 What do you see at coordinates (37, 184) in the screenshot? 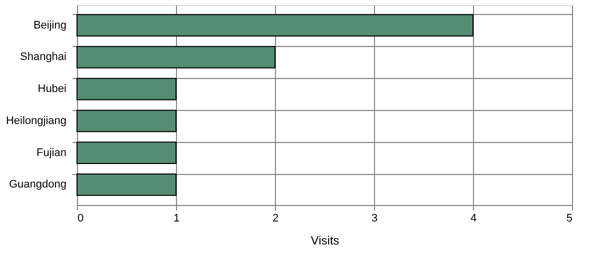
I see `y-tick-label: Guangdong` at bounding box center [37, 184].